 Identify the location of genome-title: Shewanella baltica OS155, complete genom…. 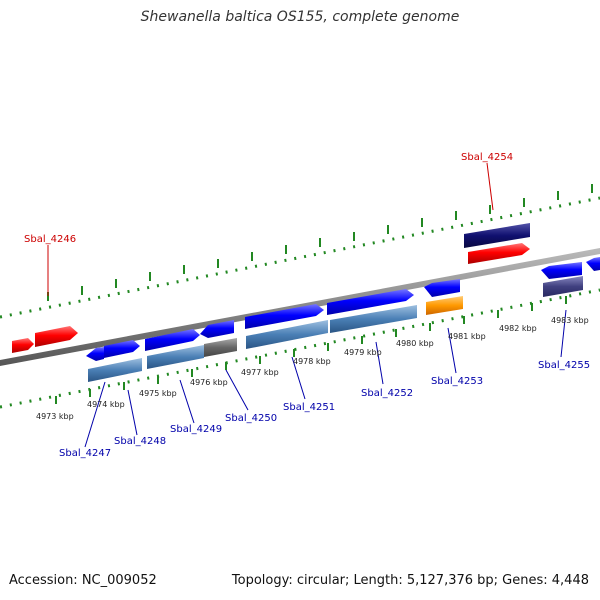
(300, 17).